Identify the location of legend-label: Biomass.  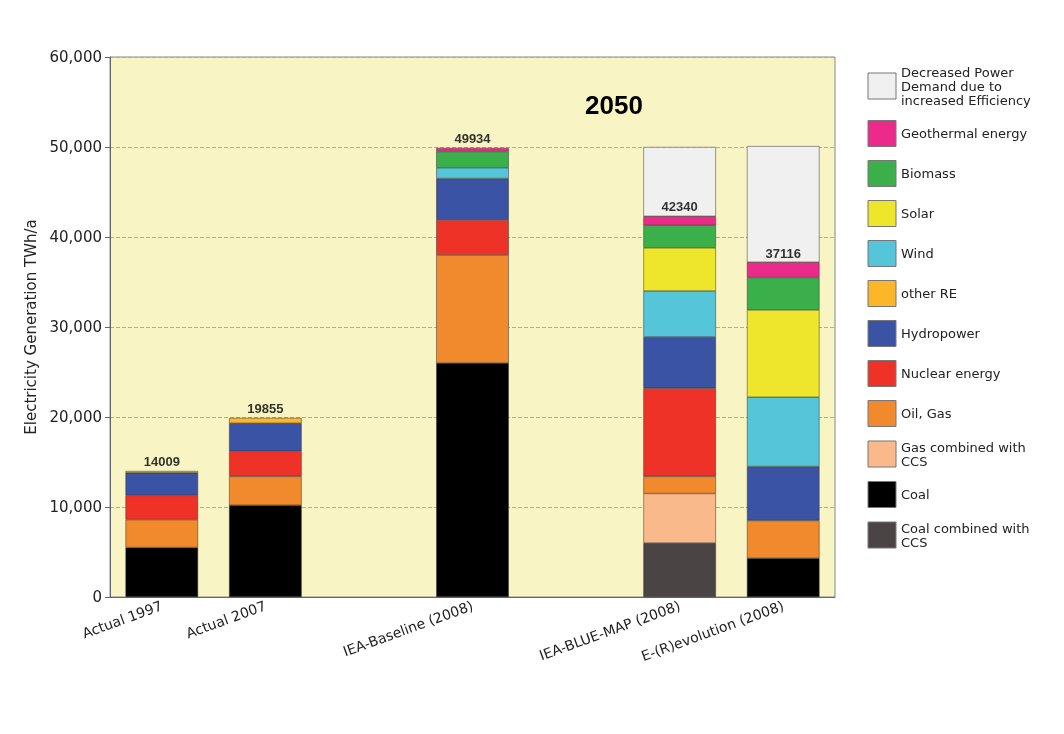
(928, 173).